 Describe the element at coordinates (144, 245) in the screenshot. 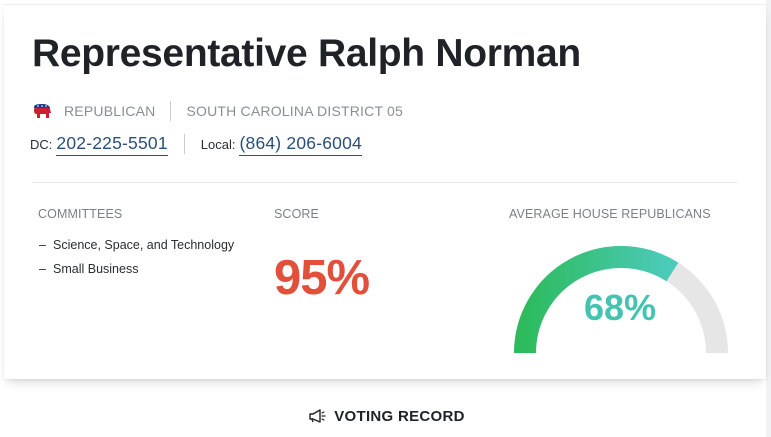

I see `committee-name: Science, Space, and Technology` at that location.